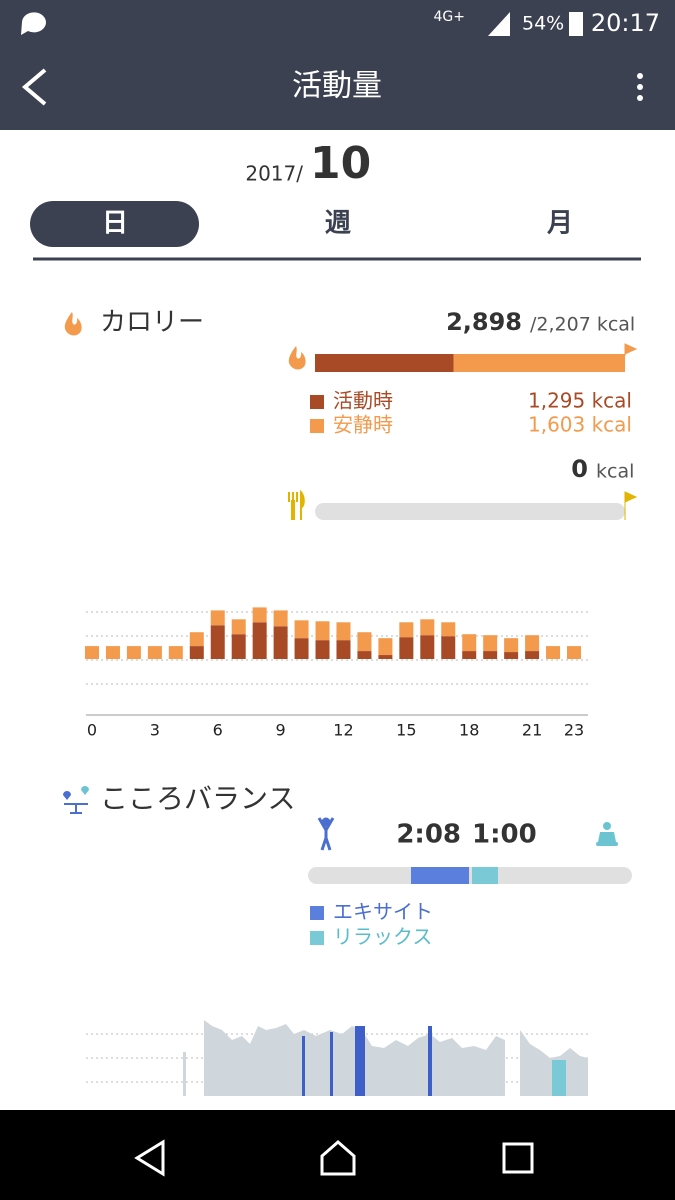  Describe the element at coordinates (440, 875) in the screenshot. I see `excite-segment` at that location.